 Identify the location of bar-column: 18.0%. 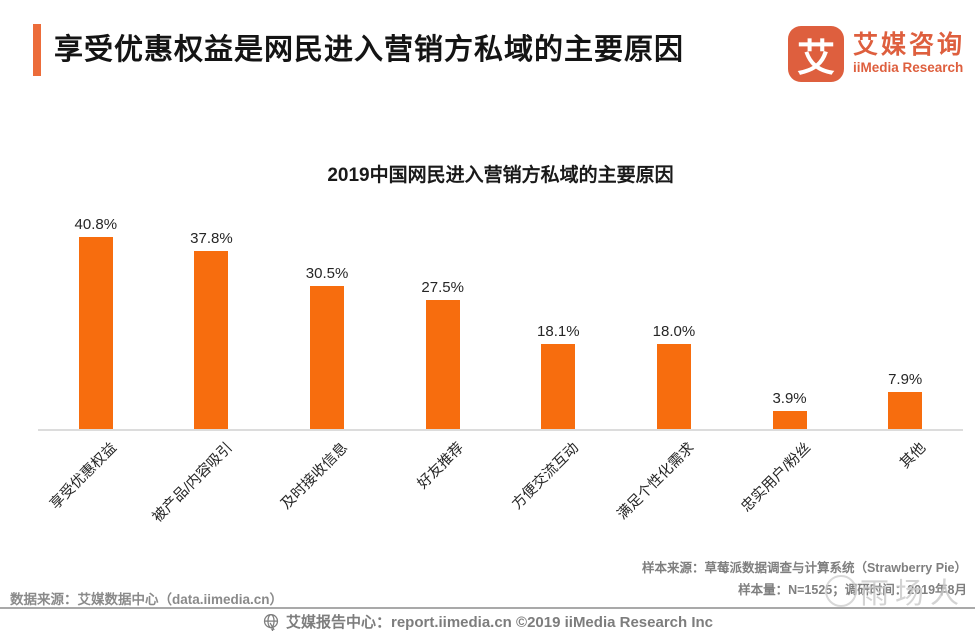
(674, 315).